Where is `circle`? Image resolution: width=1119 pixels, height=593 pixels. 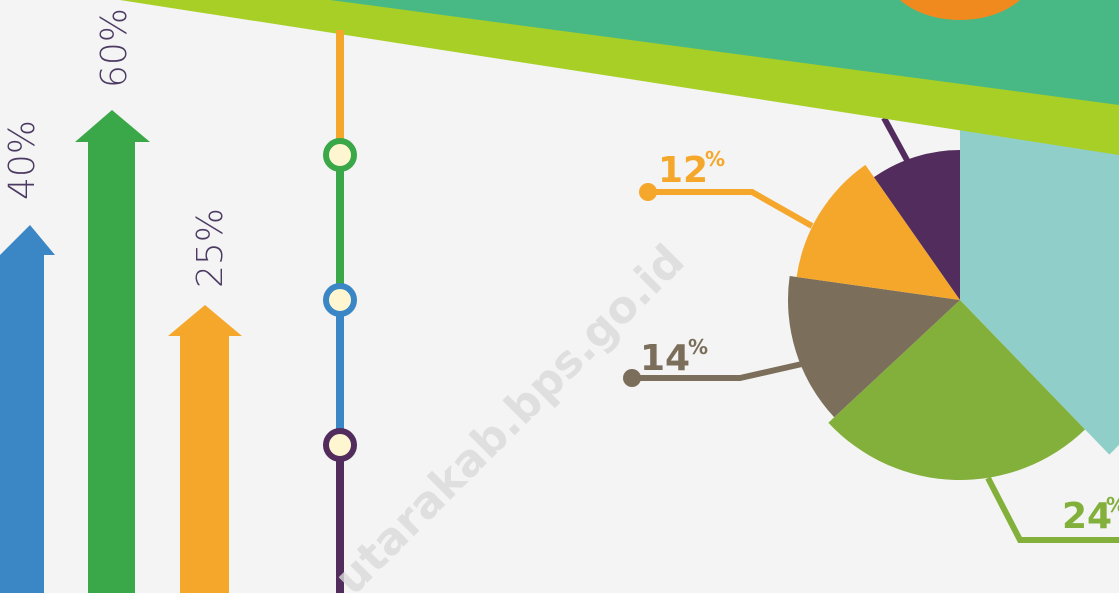 circle is located at coordinates (960, 10).